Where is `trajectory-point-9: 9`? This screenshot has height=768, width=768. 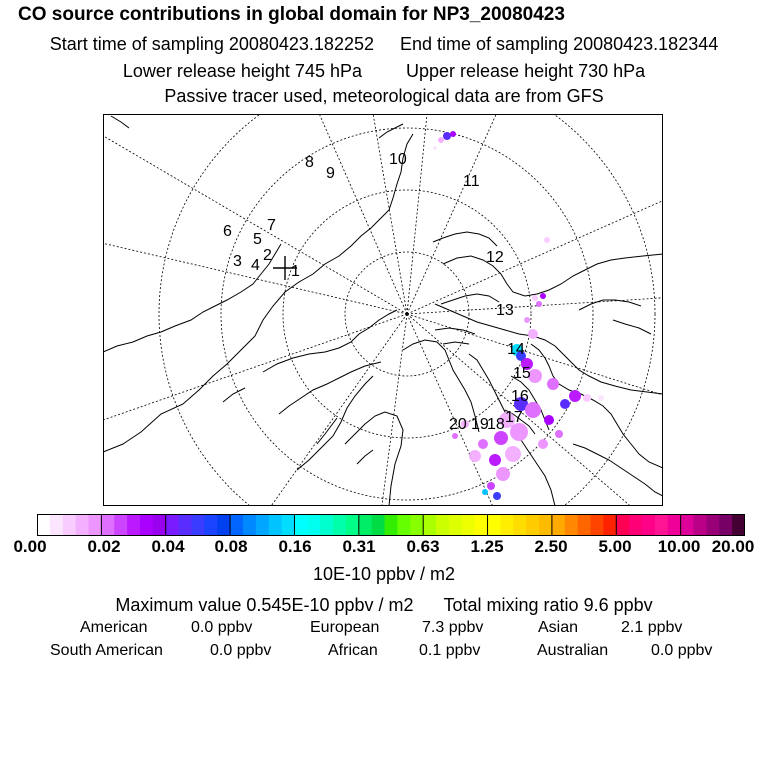
trajectory-point-9: 9 is located at coordinates (330, 173).